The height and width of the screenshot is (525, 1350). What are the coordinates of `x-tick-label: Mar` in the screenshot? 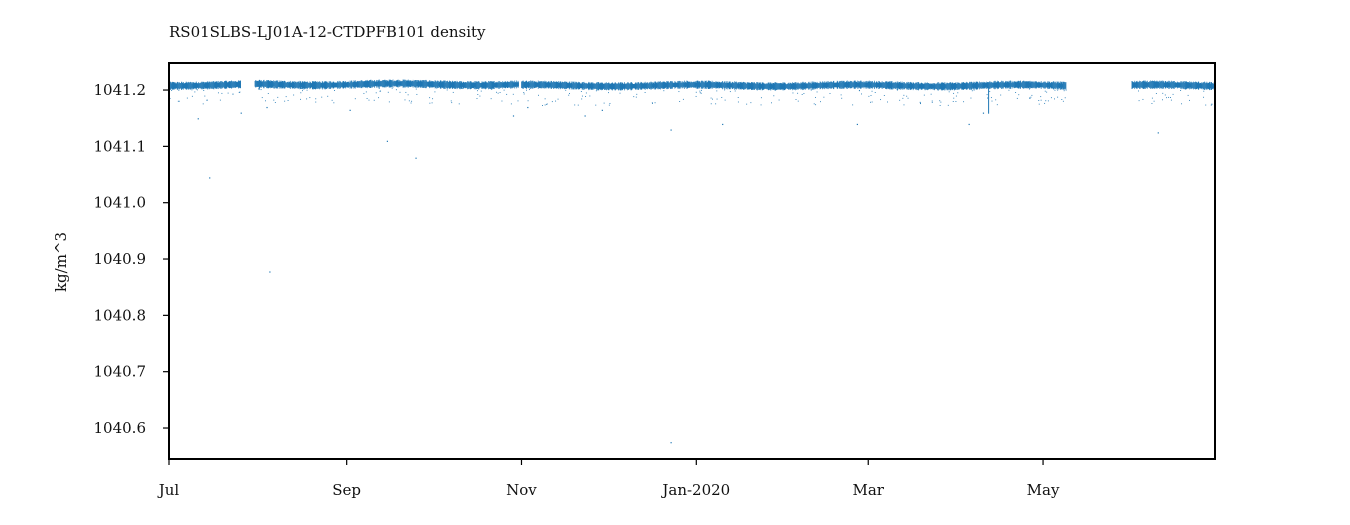 It's located at (869, 490).